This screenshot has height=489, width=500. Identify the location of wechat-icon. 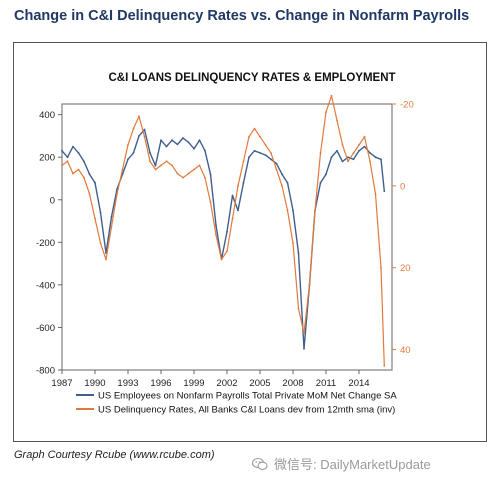
(260, 463).